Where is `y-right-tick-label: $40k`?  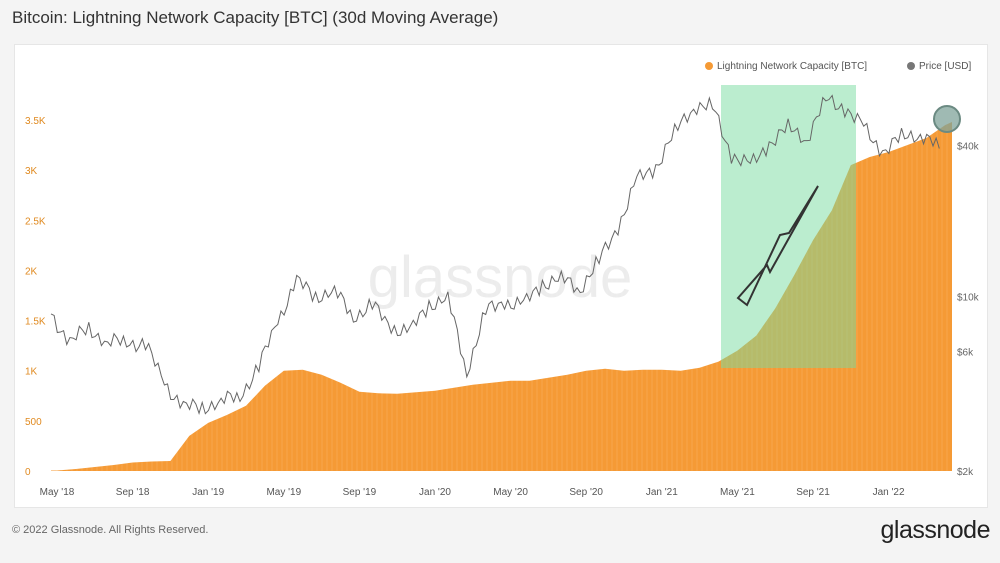 y-right-tick-label: $40k is located at coordinates (968, 147).